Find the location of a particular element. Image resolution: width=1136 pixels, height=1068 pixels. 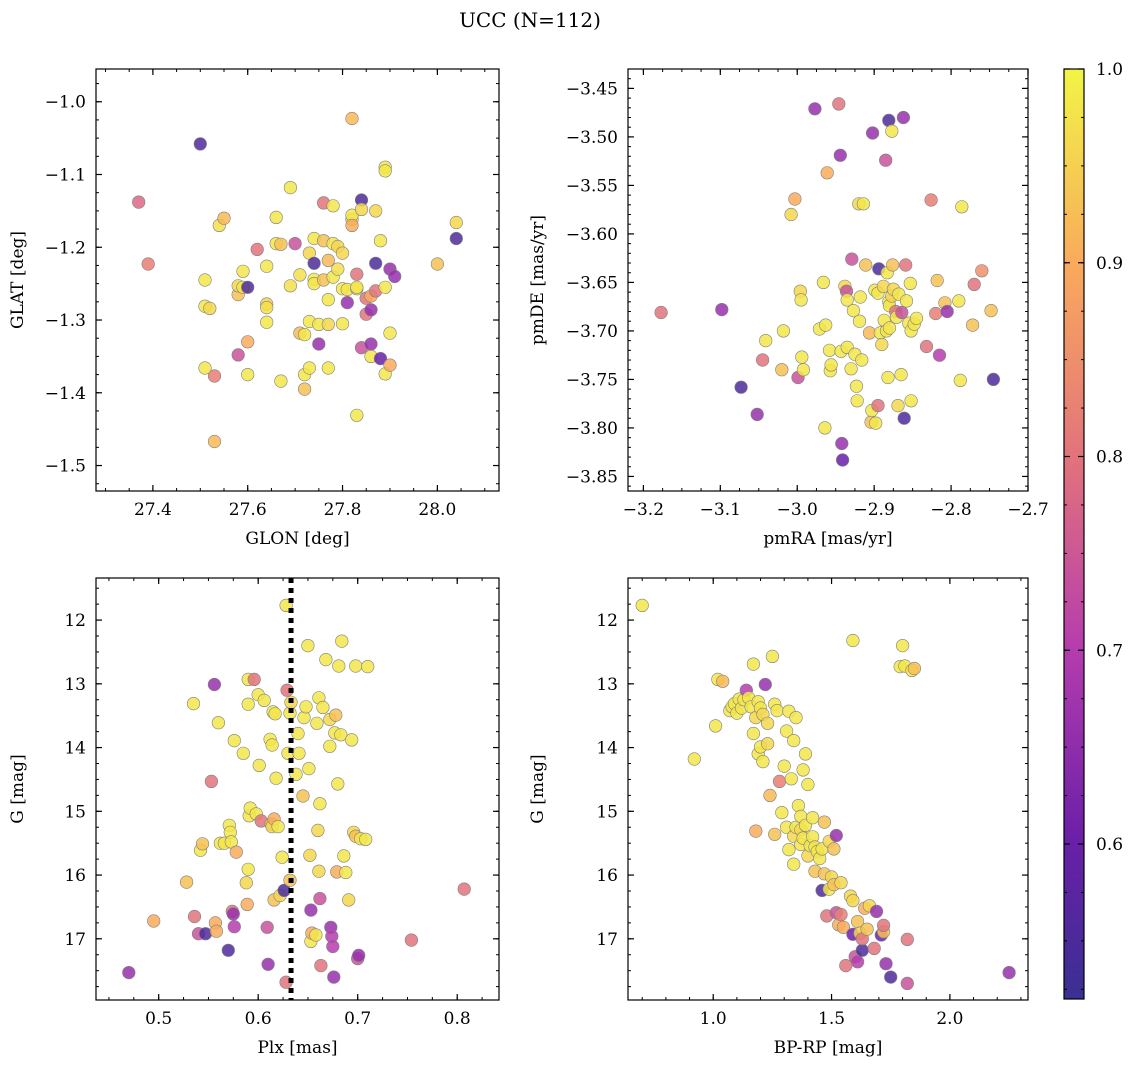

x-axis-label: Plx [mas] is located at coordinates (297, 1048).